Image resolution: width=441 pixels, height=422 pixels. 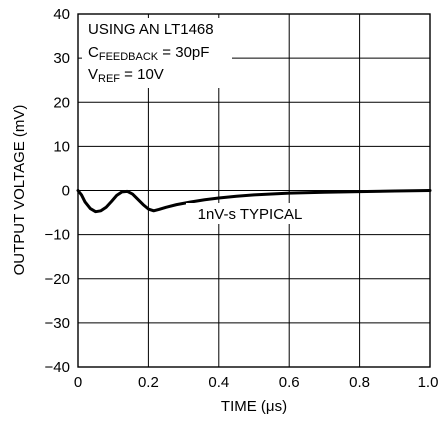 I want to click on y-tick-label: −10, so click(x=57, y=235).